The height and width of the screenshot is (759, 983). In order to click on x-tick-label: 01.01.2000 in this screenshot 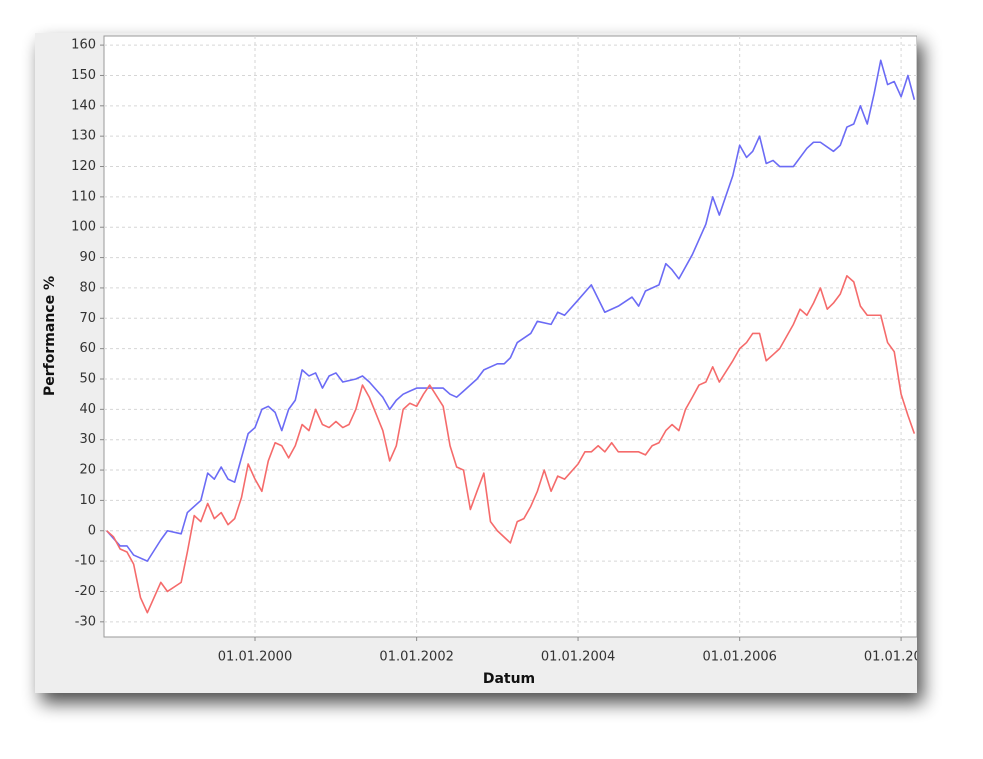, I will do `click(255, 657)`.